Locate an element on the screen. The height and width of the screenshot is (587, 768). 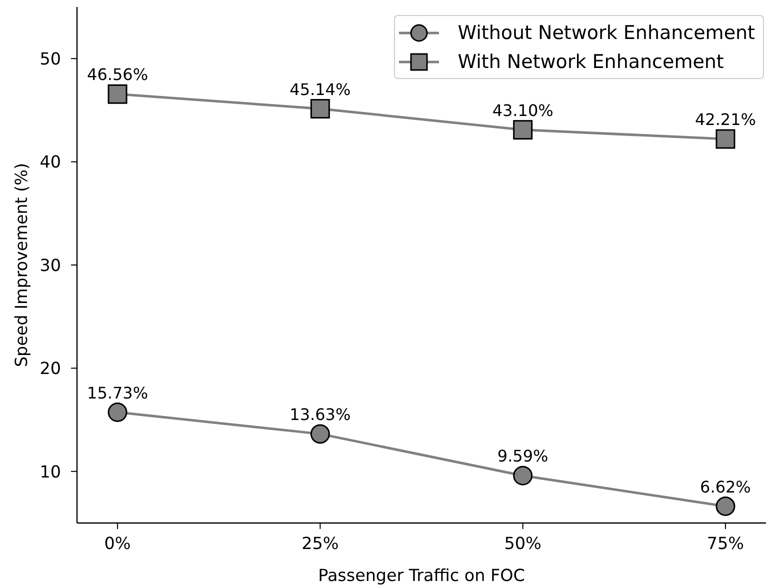
x-tick-label: 50% is located at coordinates (523, 542).